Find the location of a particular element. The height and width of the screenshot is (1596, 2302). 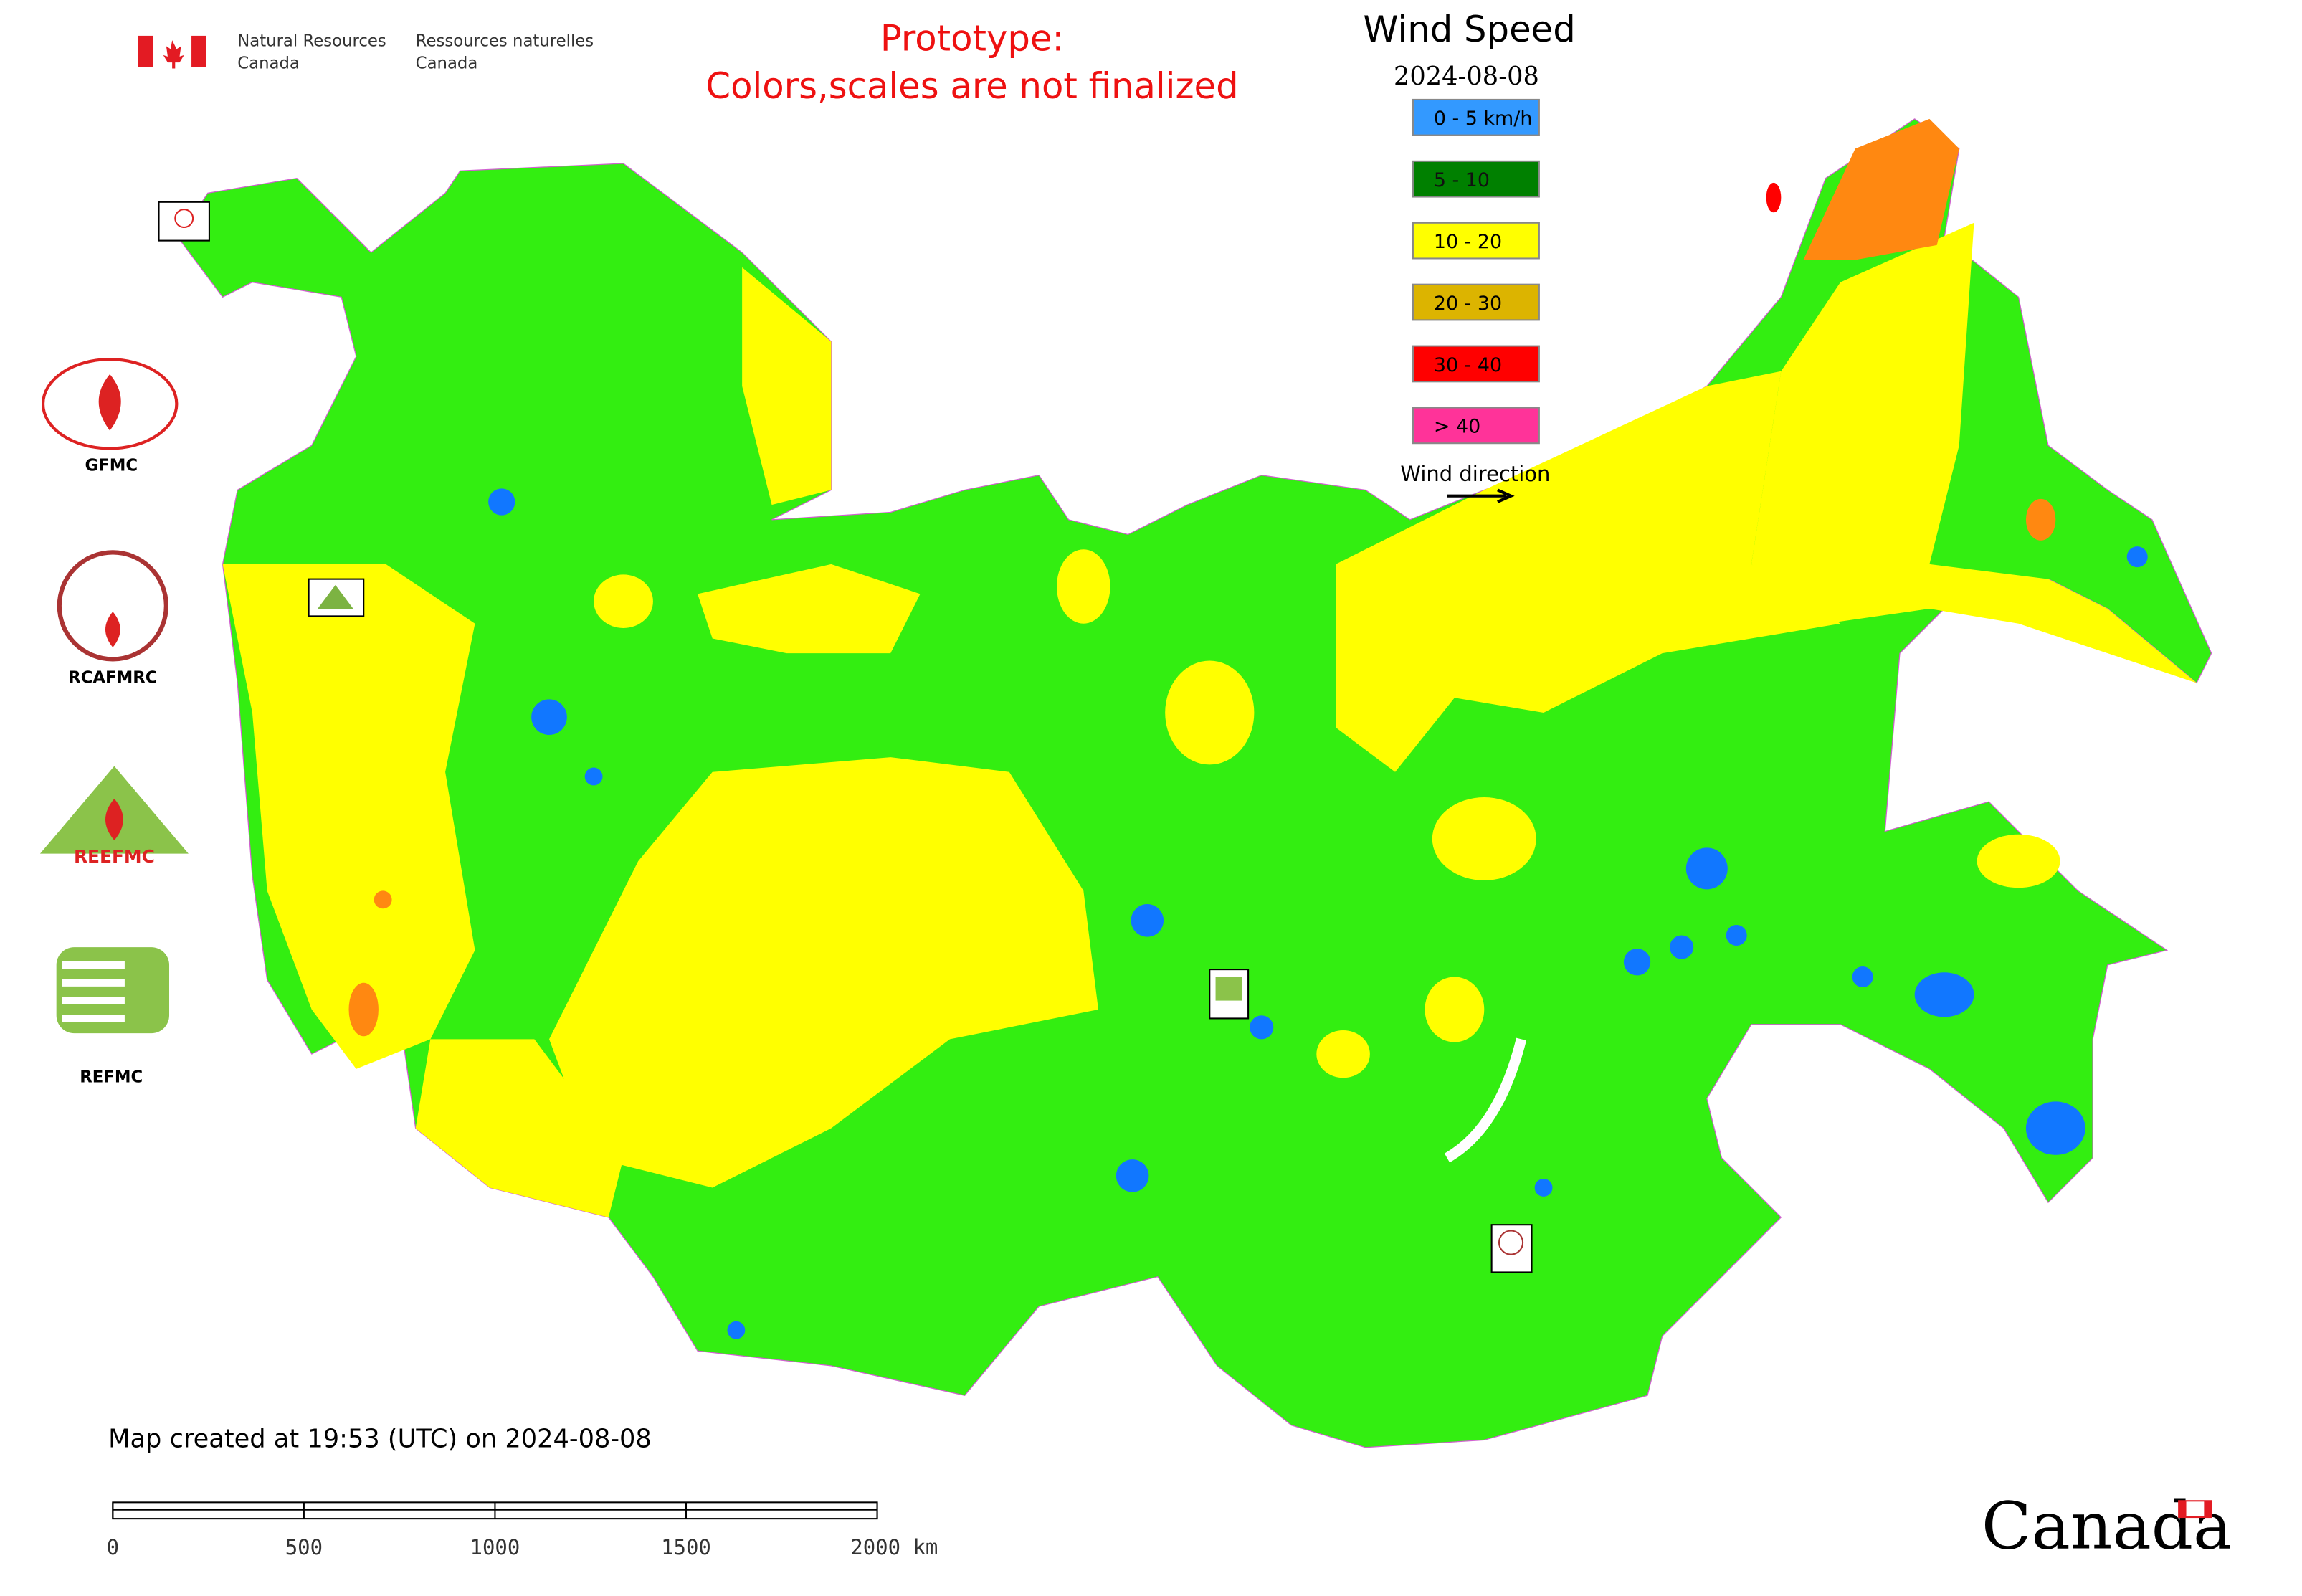

lake-baikal is located at coordinates (1486, 1100).